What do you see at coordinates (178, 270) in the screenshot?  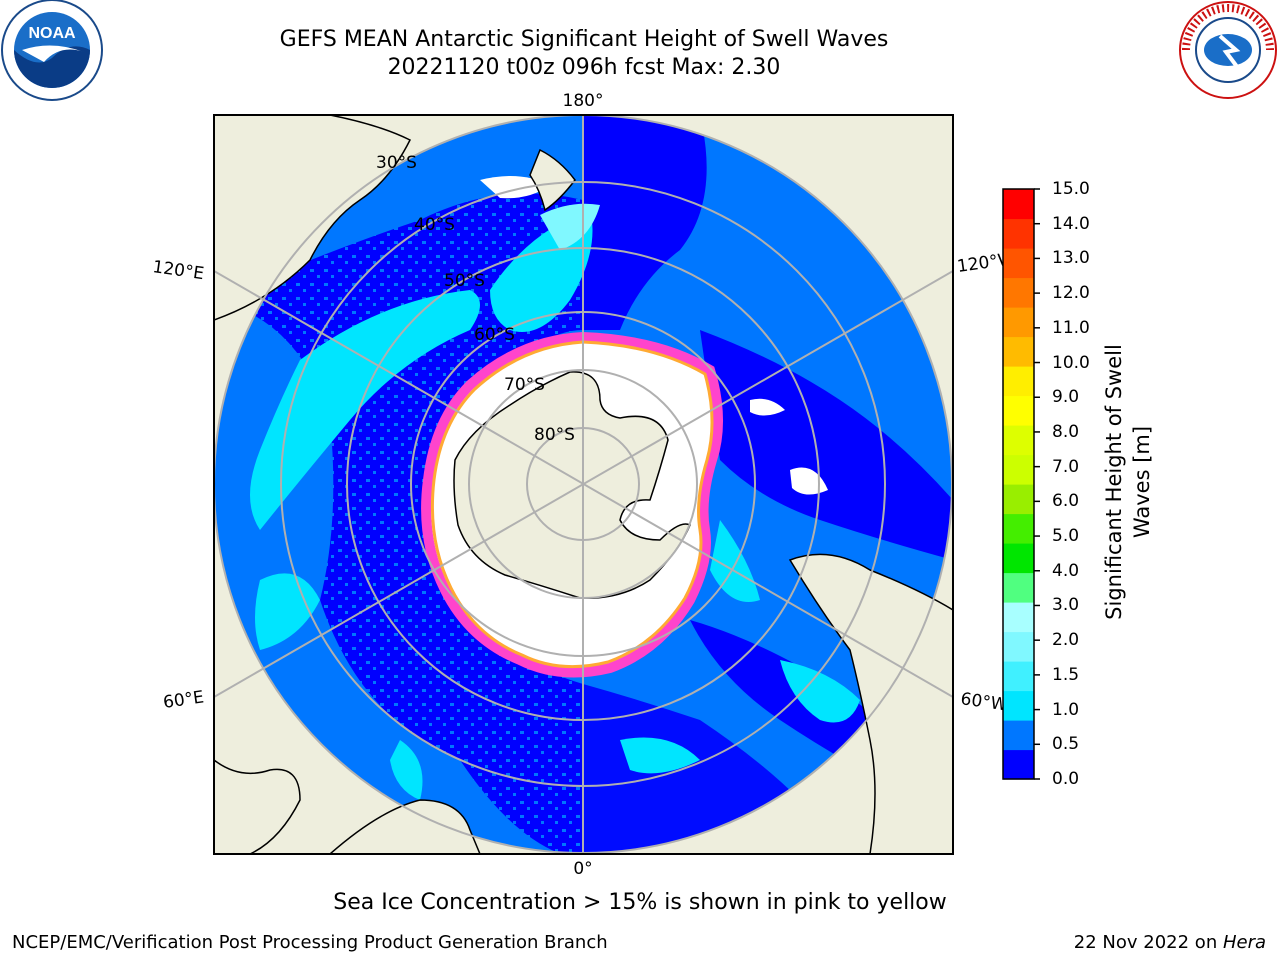 I see `lon-label-120e: 120°E` at bounding box center [178, 270].